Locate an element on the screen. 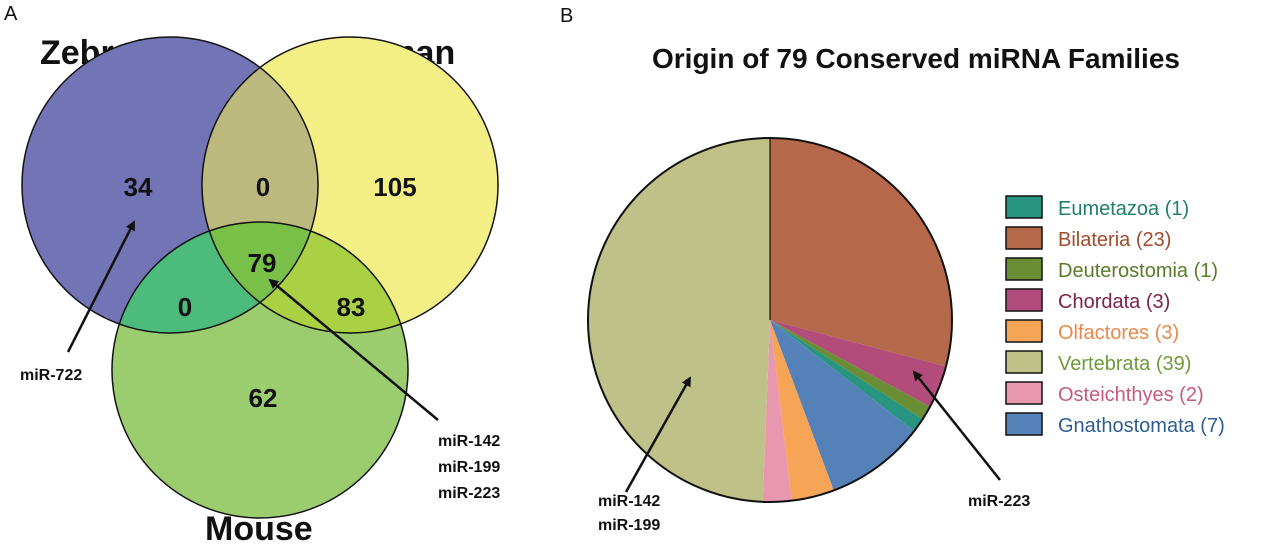 The width and height of the screenshot is (1277, 546). venn-region-human-mouse is located at coordinates (305, 277).